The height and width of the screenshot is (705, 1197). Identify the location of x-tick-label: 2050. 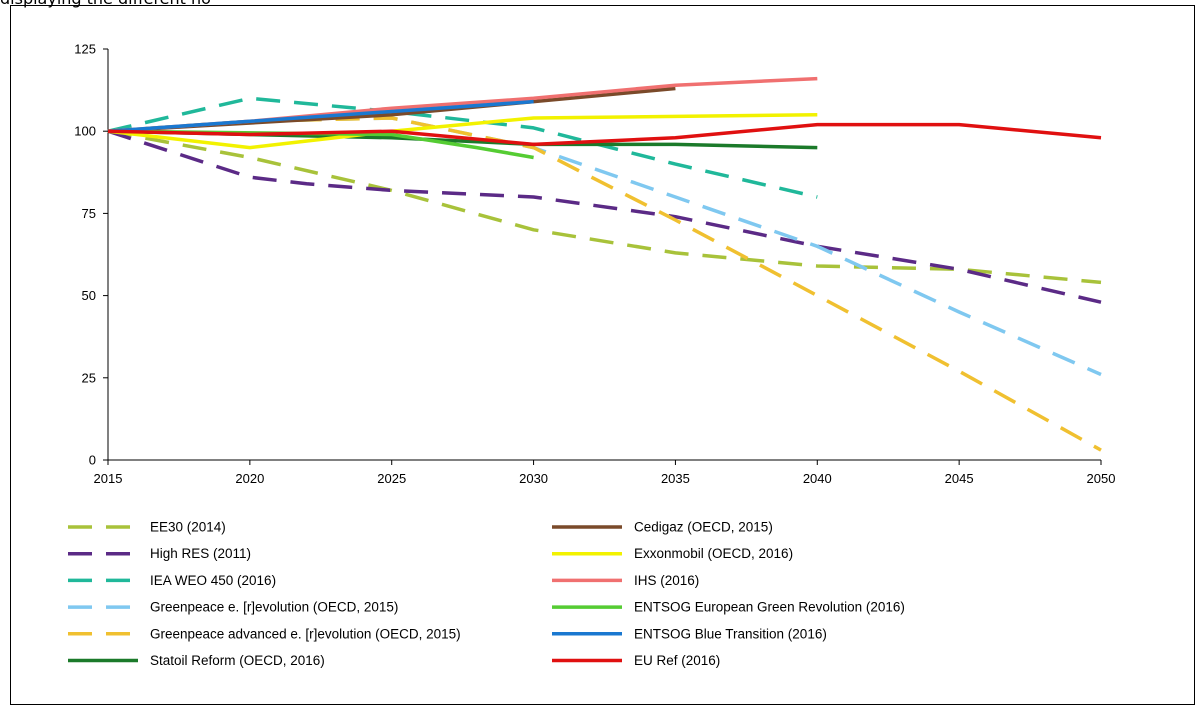
(1101, 478).